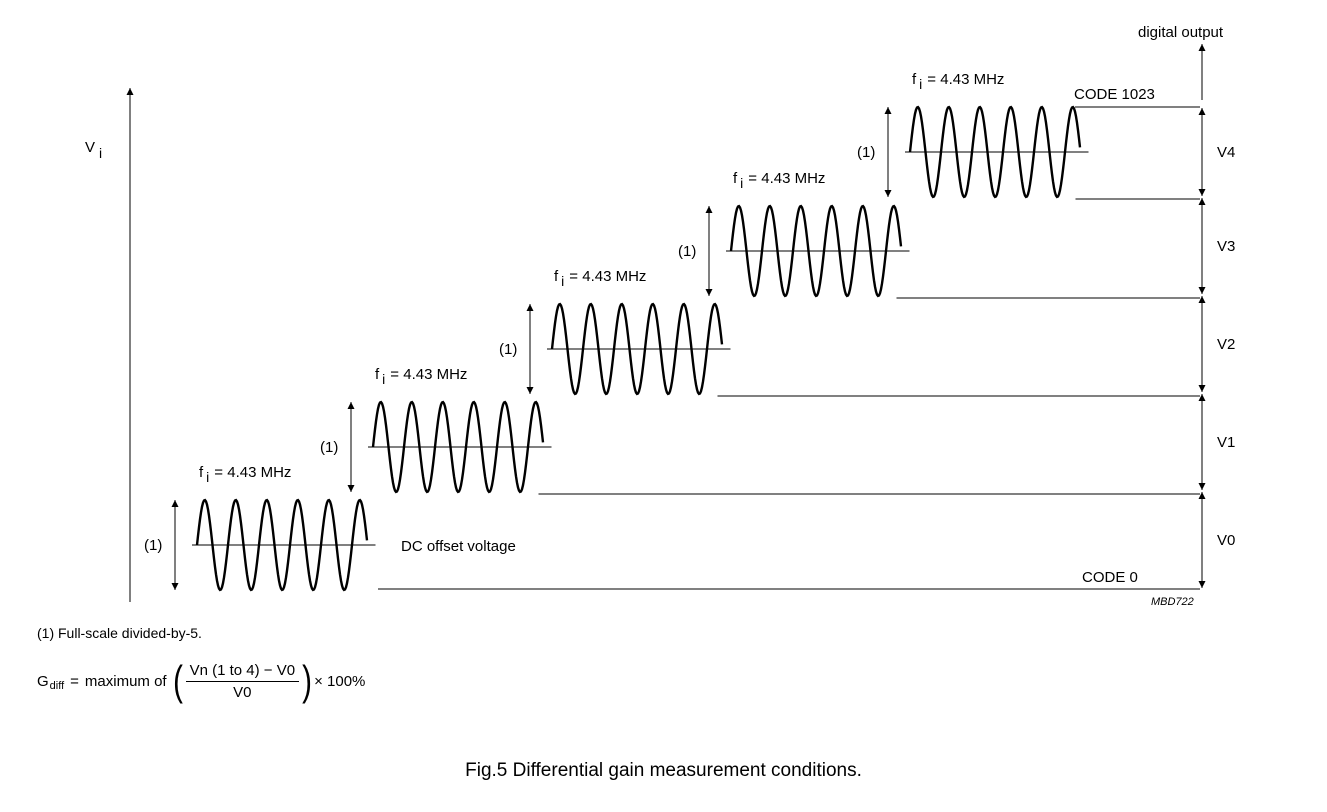 The image size is (1327, 812). I want to click on code-0-label: CODE 0, so click(1110, 577).